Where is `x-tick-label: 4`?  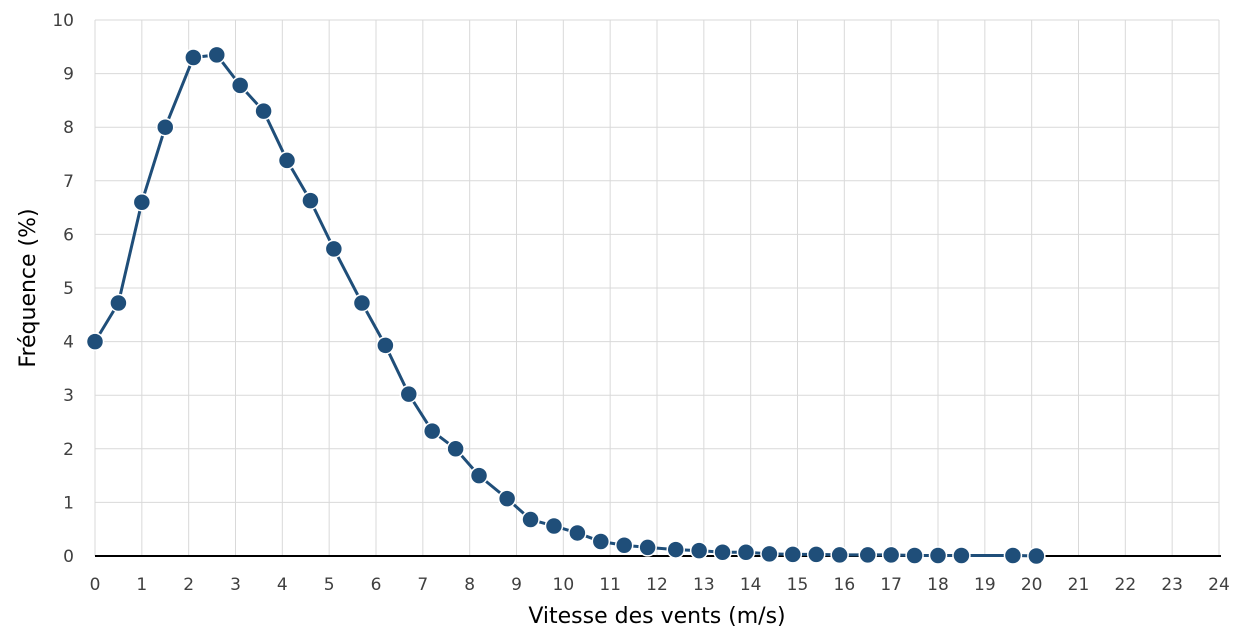 x-tick-label: 4 is located at coordinates (282, 585).